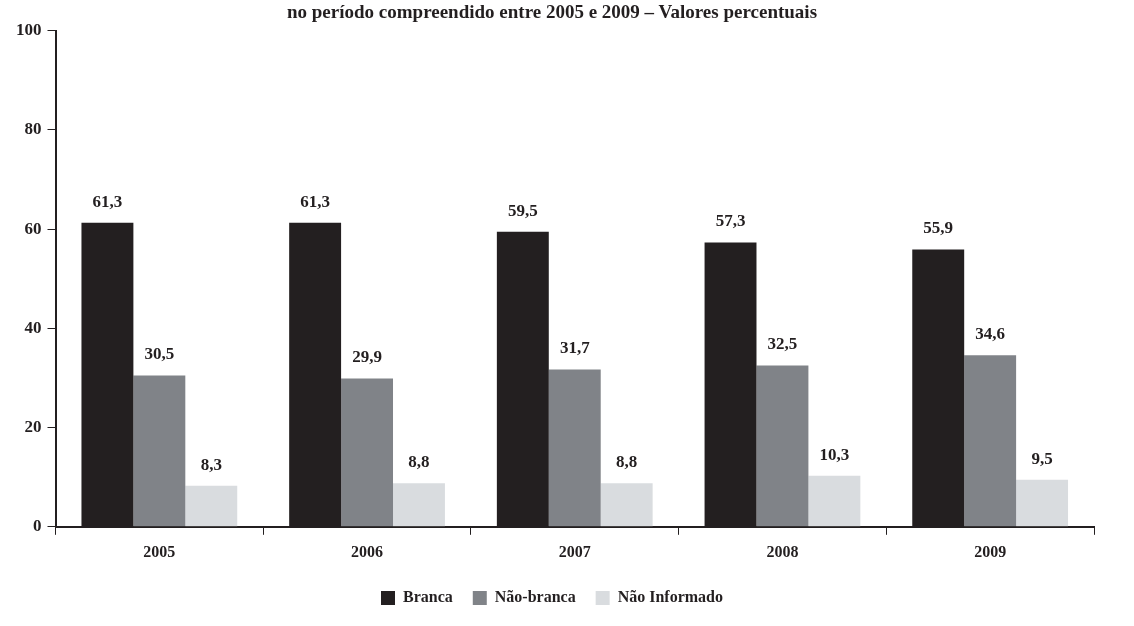  I want to click on data-label: 32,5, so click(782, 344).